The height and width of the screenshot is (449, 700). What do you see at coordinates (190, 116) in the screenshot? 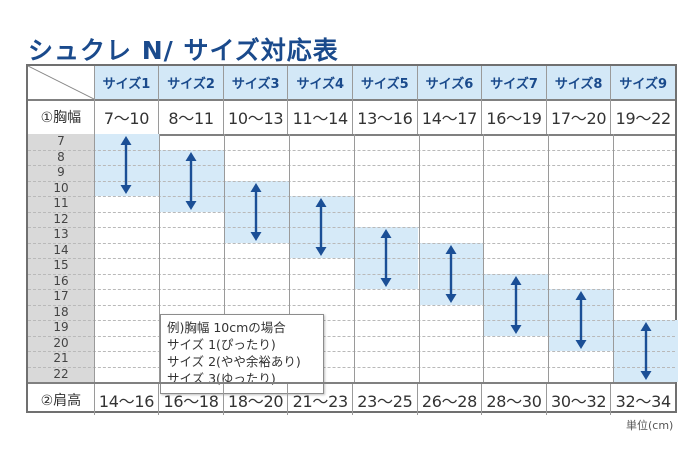
I see `chest-value: 8～11` at bounding box center [190, 116].